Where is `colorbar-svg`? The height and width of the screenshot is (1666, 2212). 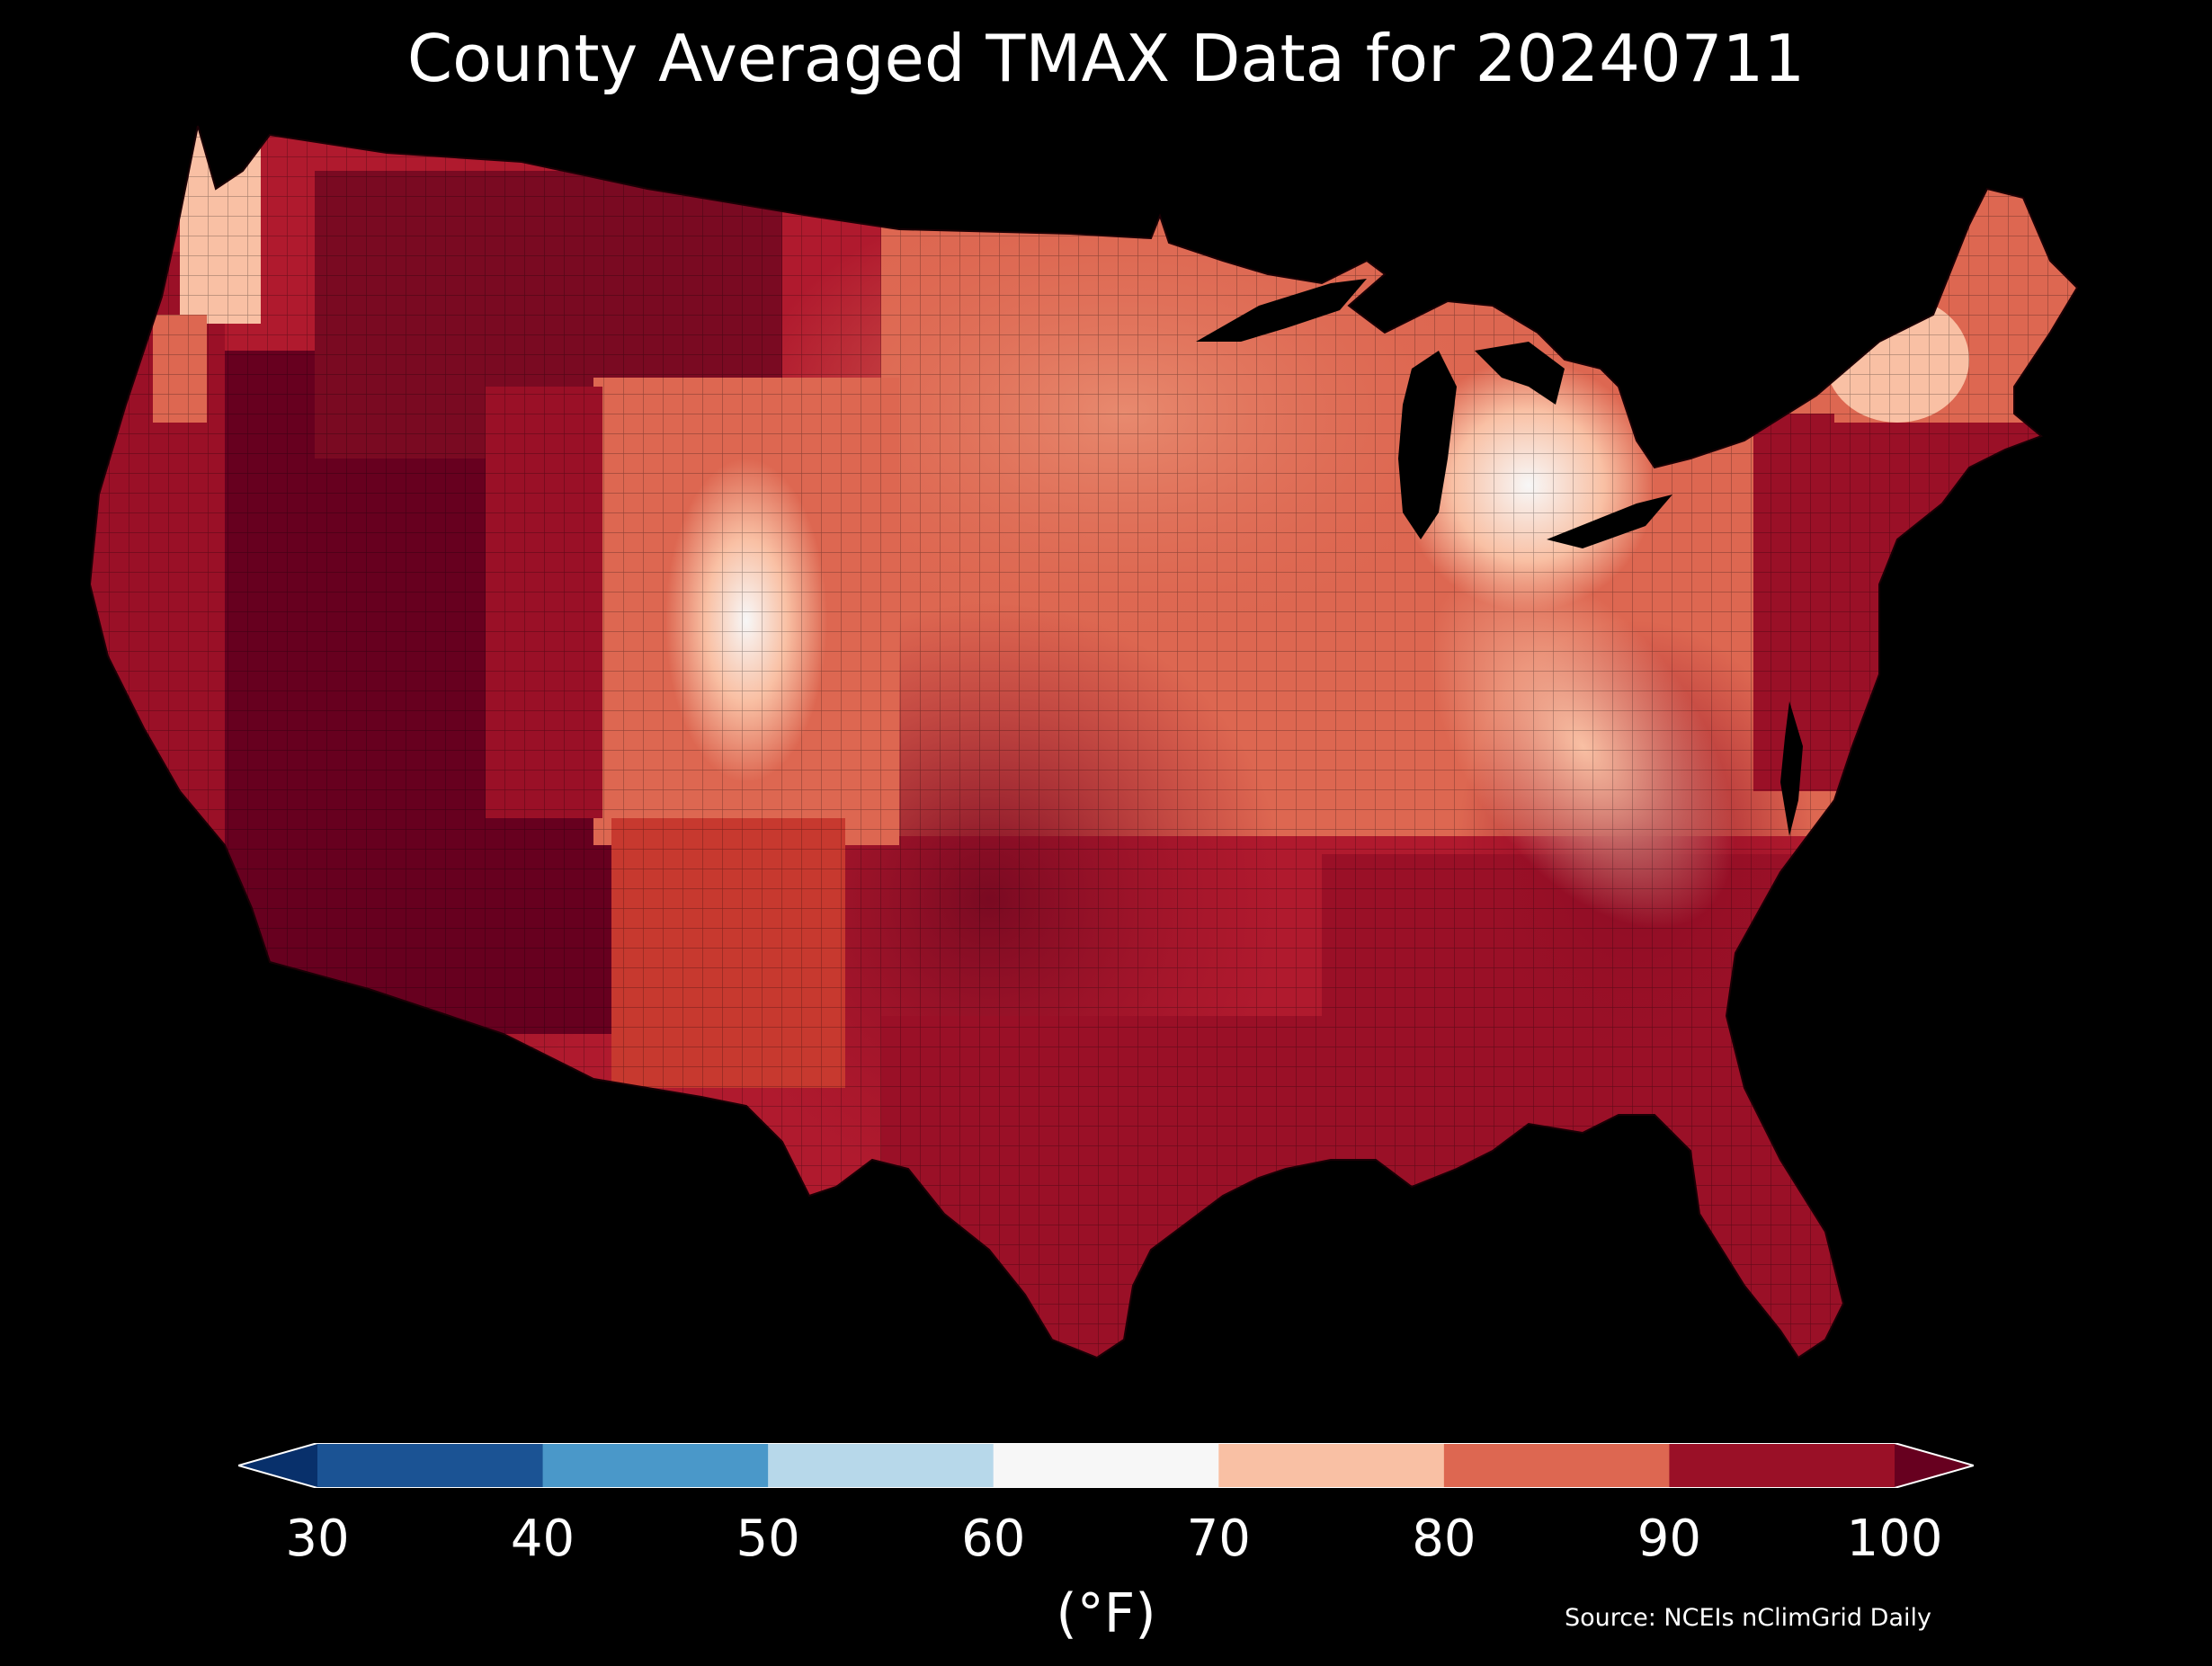
colorbar-svg is located at coordinates (1106, 1465).